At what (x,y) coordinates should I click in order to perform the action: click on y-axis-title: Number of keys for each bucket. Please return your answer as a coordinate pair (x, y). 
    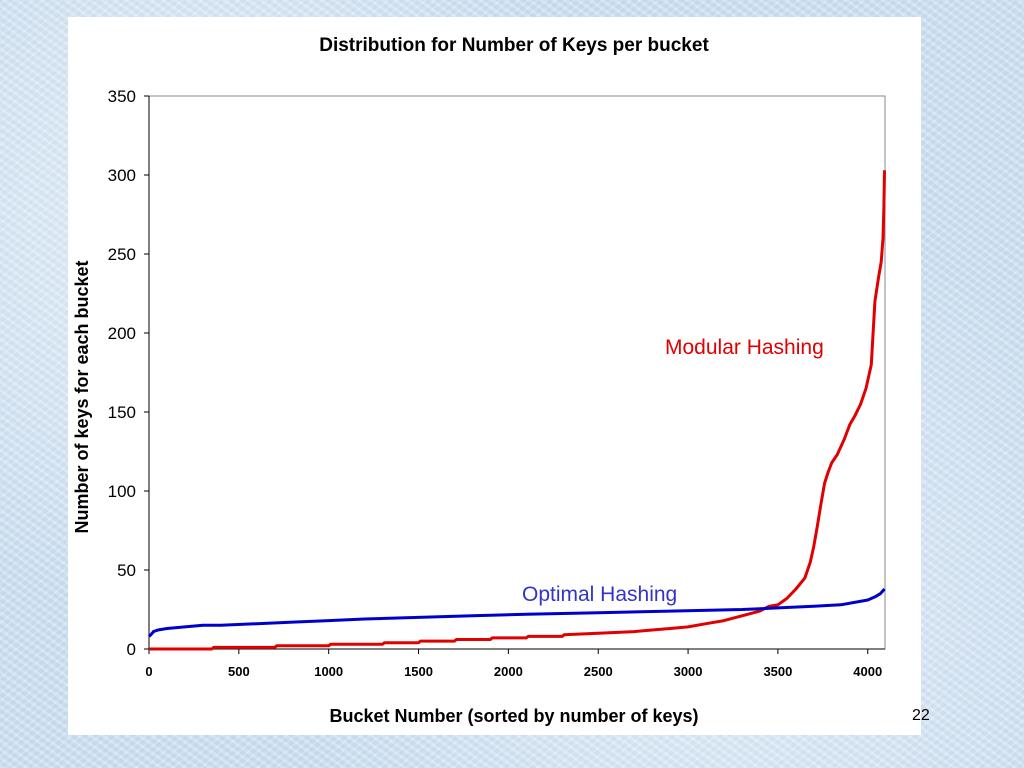
    Looking at the image, I should click on (82, 396).